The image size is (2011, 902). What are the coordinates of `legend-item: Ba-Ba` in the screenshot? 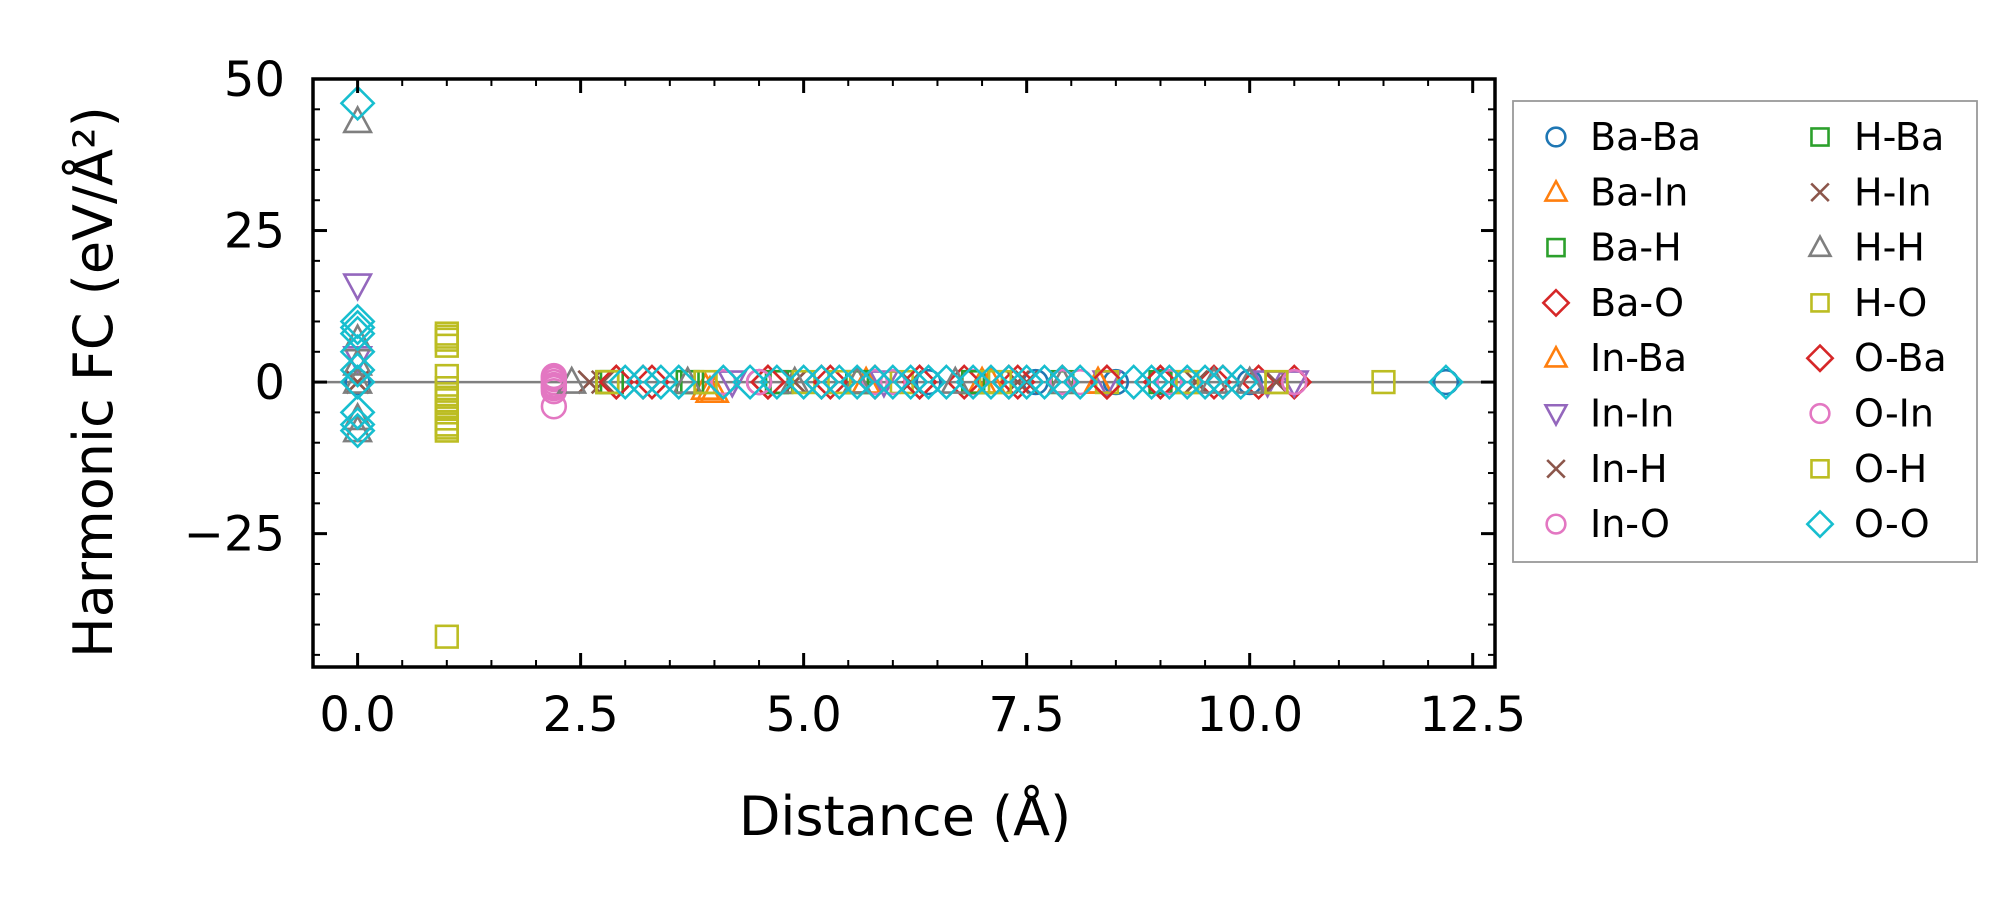 It's located at (1623, 137).